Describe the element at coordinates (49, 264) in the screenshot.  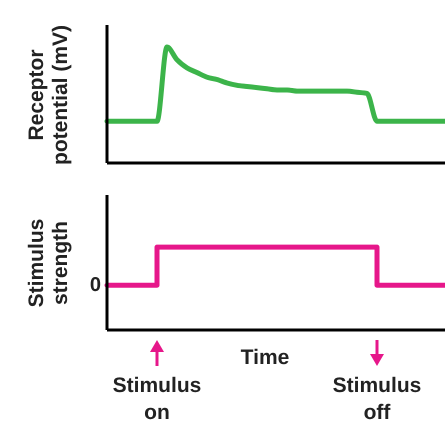
I see `y-axis-title: Stimulus strength` at that location.